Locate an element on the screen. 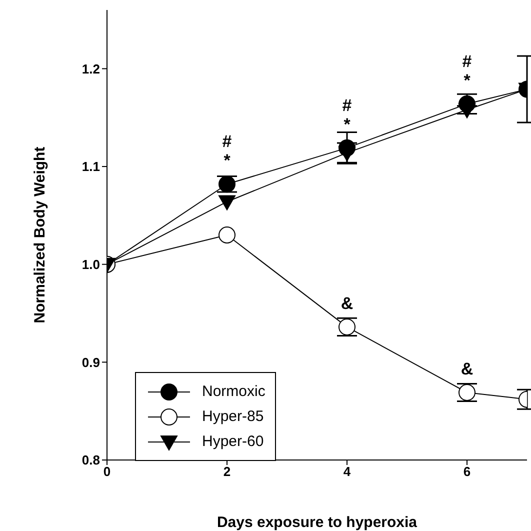 This screenshot has height=531, width=531. x-tick-label: 0 is located at coordinates (107, 472).